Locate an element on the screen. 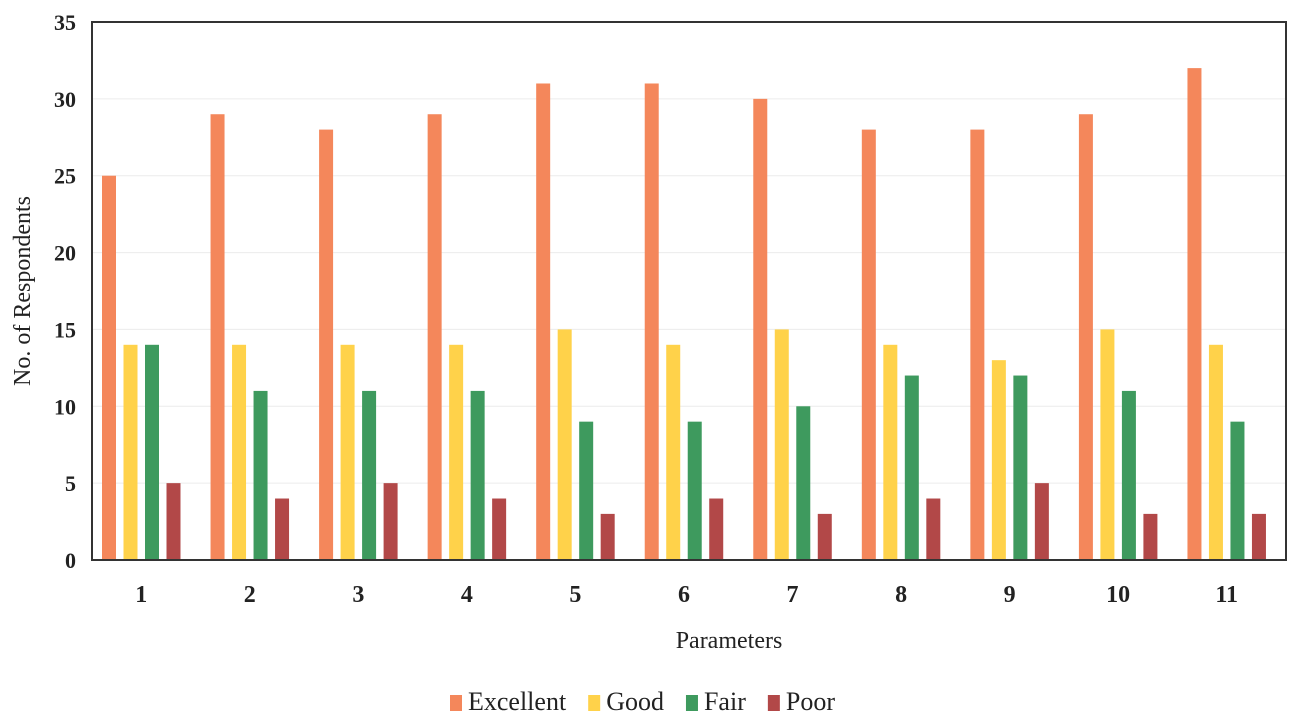  y-tick-label: 15 is located at coordinates (65, 329).